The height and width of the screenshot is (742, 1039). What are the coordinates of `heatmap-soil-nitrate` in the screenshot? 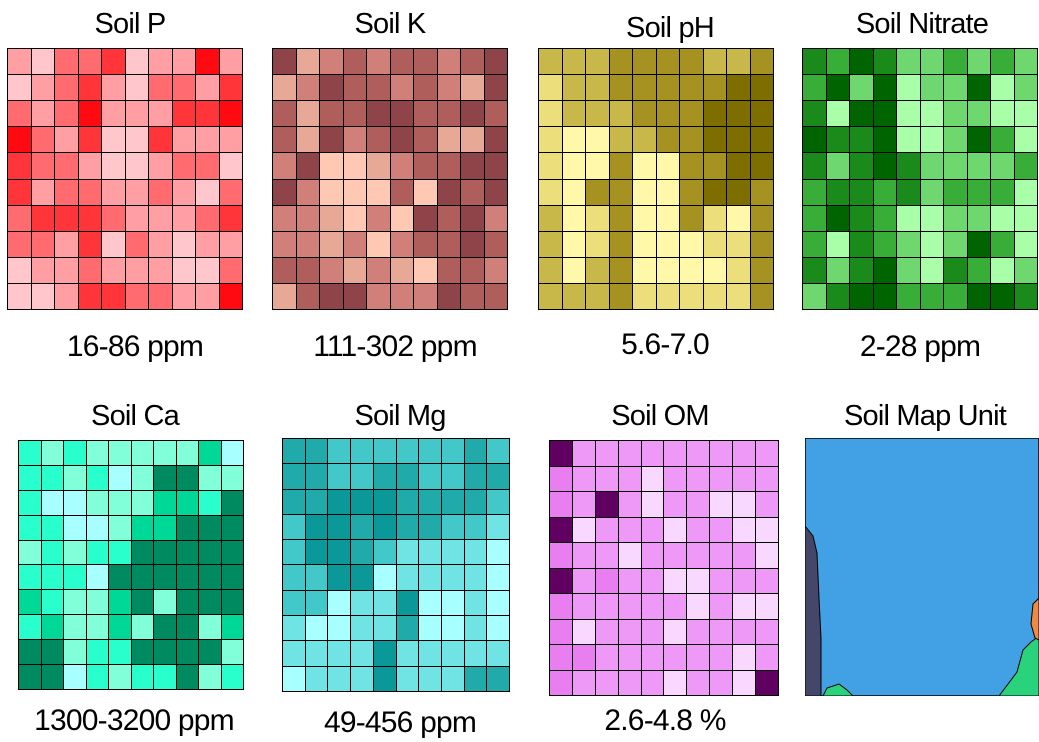 It's located at (920, 179).